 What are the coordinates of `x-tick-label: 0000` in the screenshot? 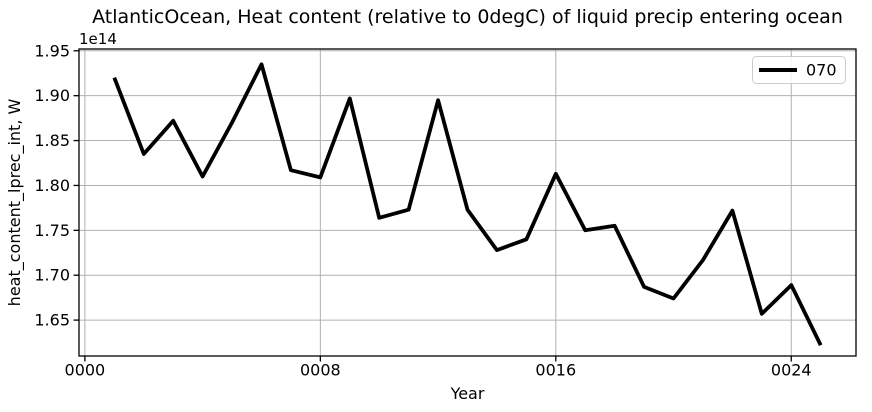 It's located at (85, 370).